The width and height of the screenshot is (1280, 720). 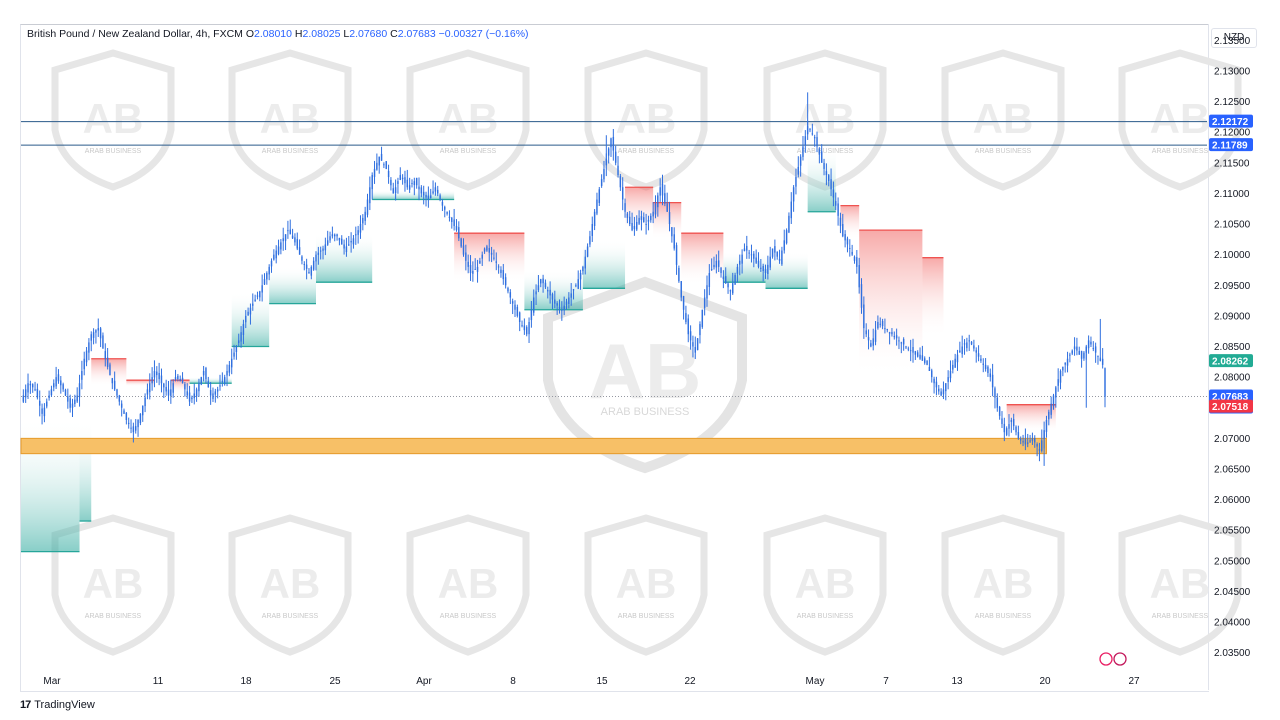 What do you see at coordinates (1232, 500) in the screenshot?
I see `y-axis-tick-label: 2.06000` at bounding box center [1232, 500].